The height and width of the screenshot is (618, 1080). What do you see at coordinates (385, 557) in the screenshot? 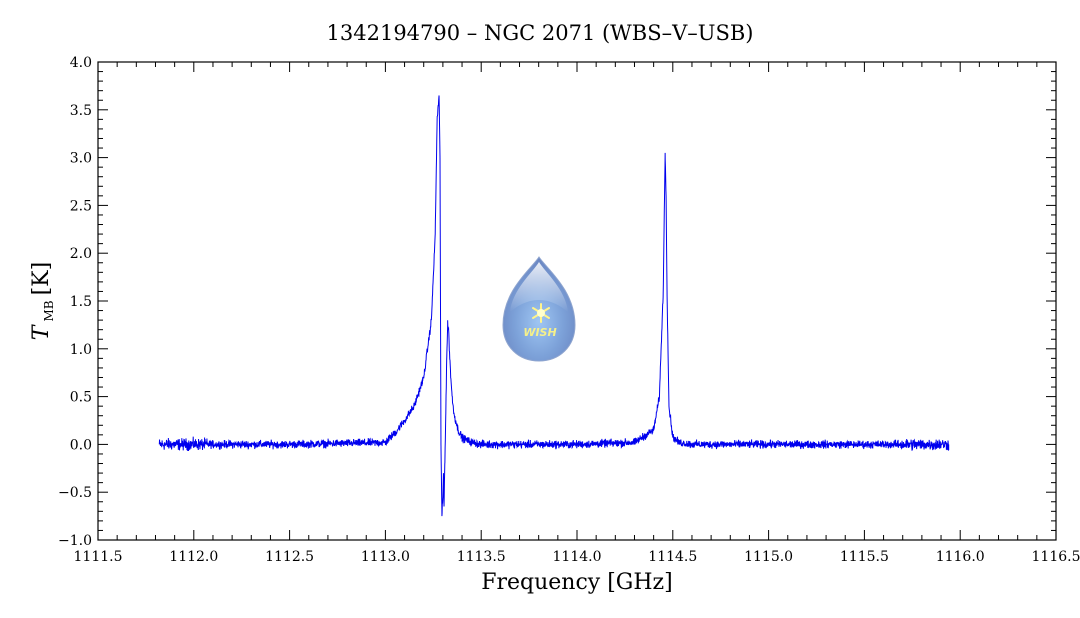
I see `x-tick-label: 1113.0` at bounding box center [385, 557].